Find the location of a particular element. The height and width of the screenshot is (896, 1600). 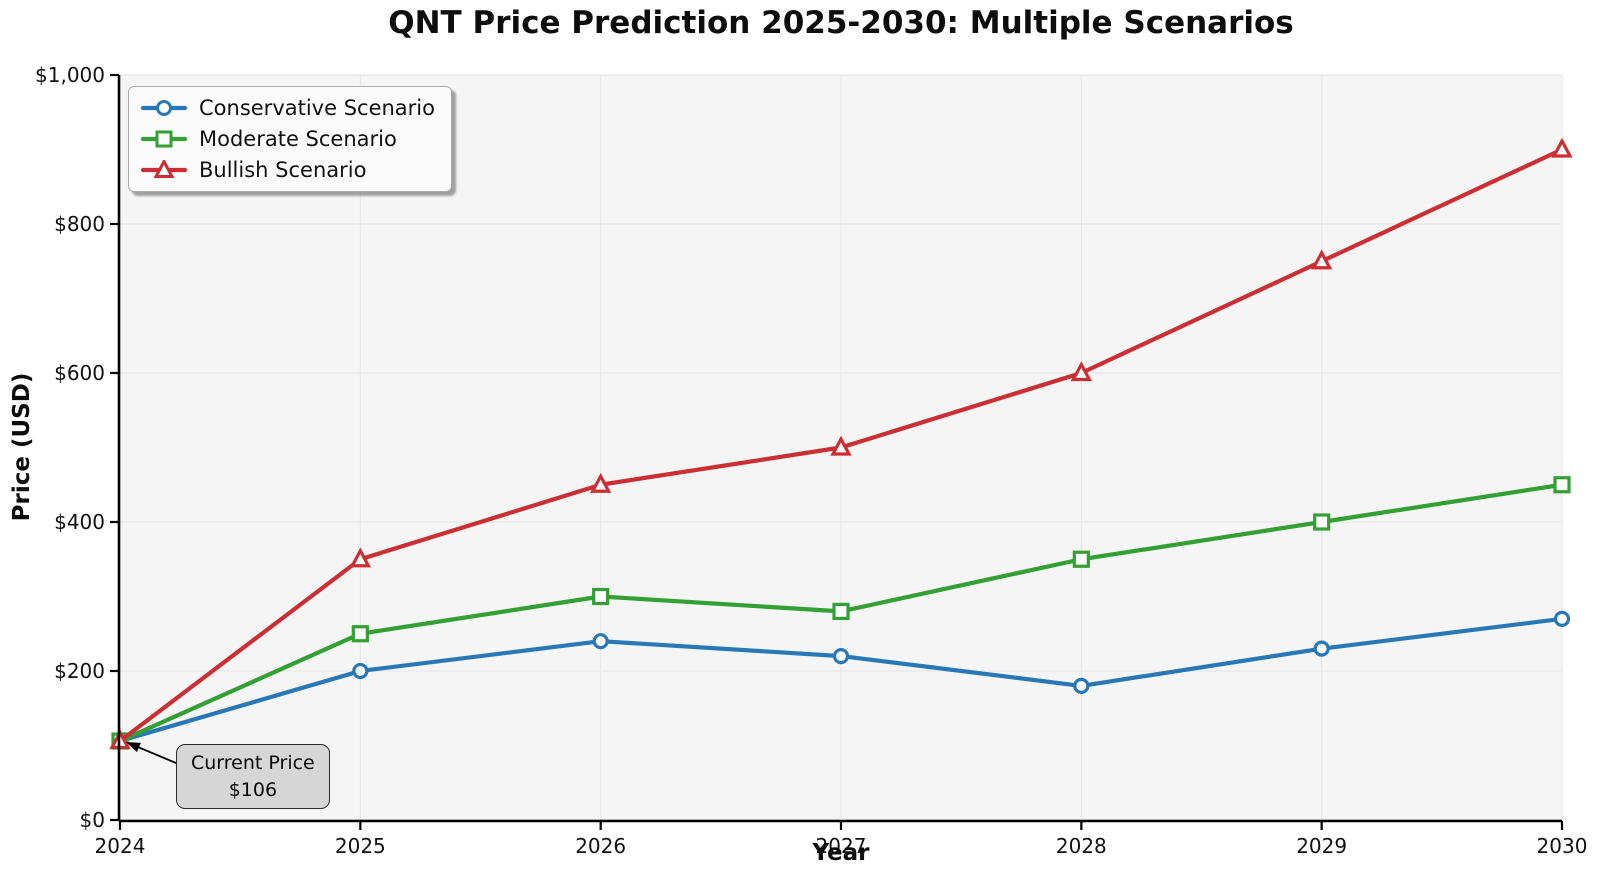

x-tick-label: 2025 is located at coordinates (360, 846).